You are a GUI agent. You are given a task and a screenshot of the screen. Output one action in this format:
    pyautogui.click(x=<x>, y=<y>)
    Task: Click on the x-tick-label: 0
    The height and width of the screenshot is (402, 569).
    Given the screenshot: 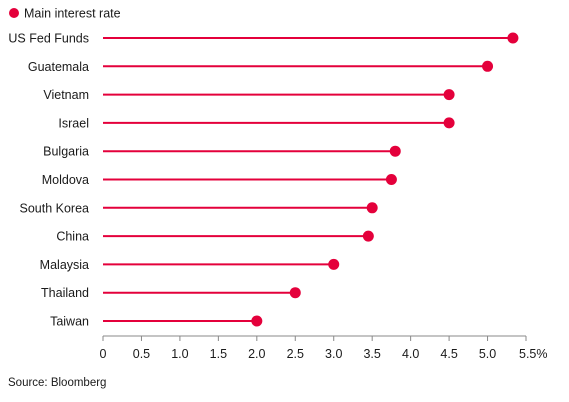 What is the action you would take?
    pyautogui.click(x=103, y=354)
    